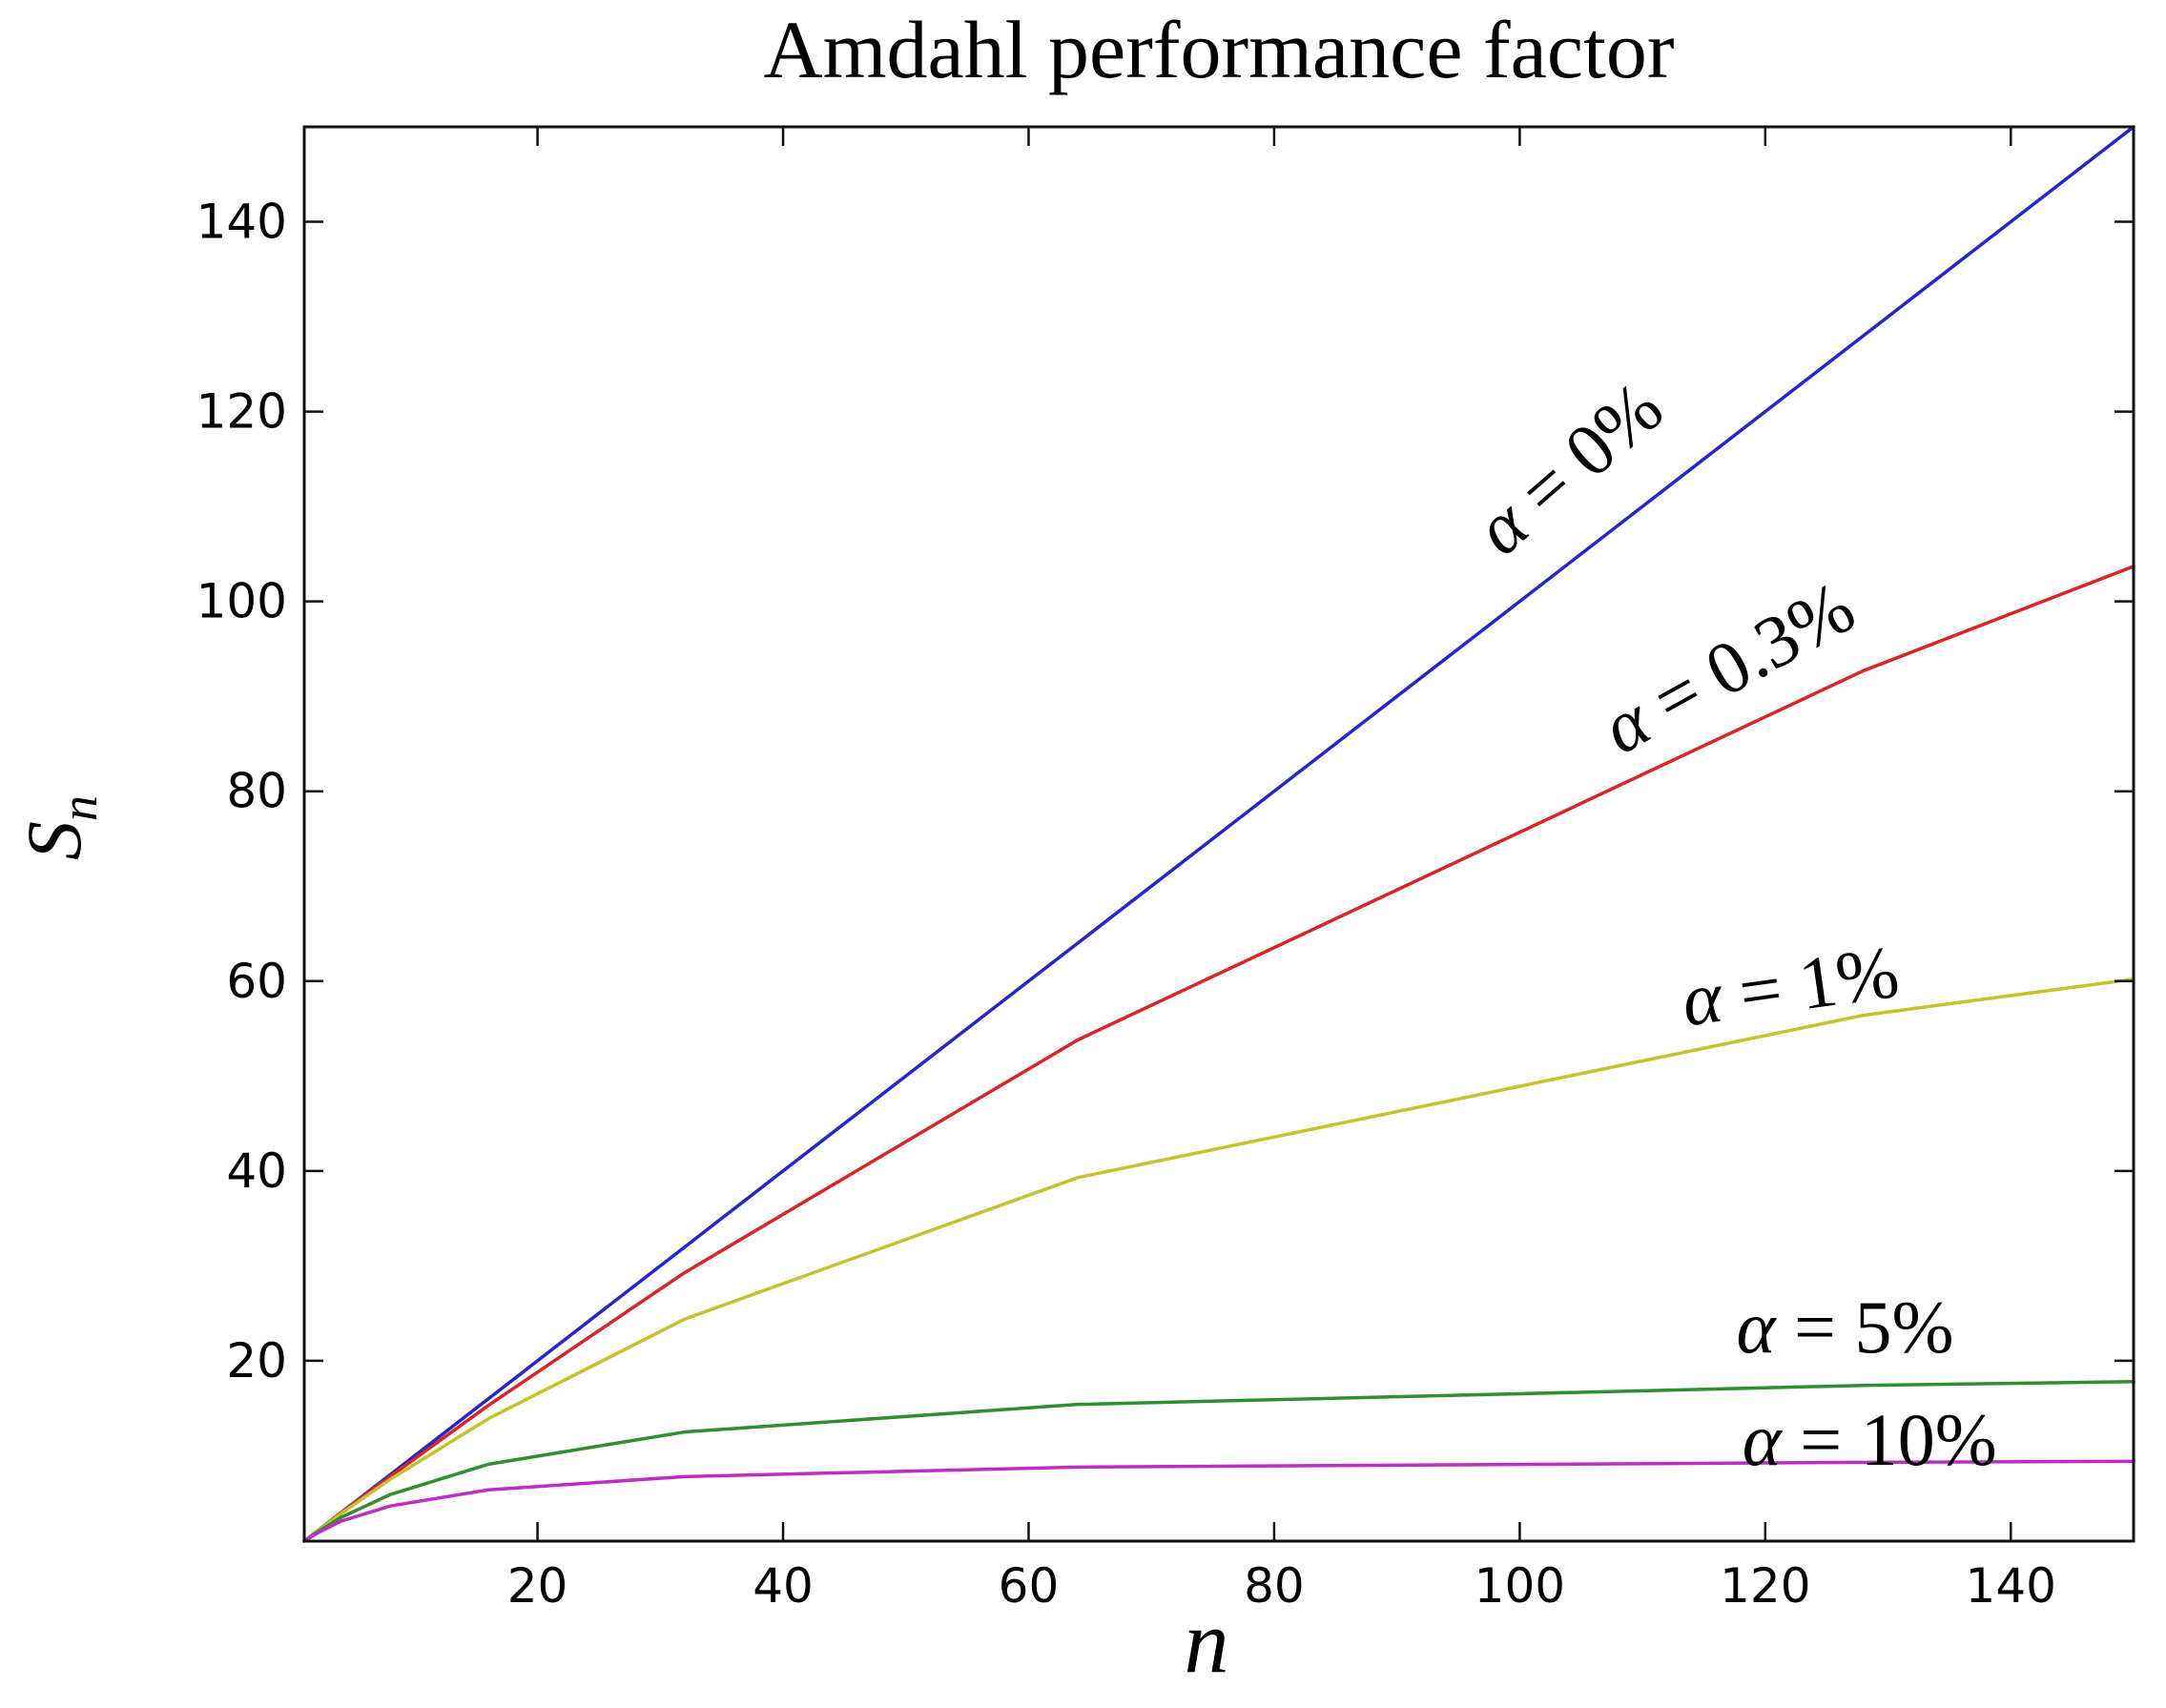 The height and width of the screenshot is (1708, 2166). What do you see at coordinates (538, 1586) in the screenshot?
I see `x-tick-label: 20` at bounding box center [538, 1586].